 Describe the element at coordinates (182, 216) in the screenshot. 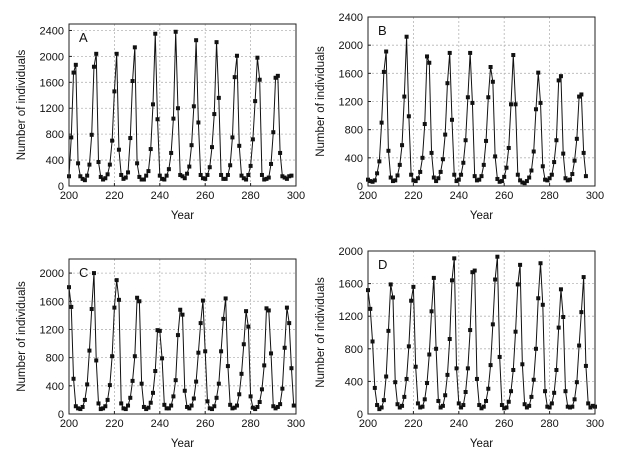

I see `x-axis-label: Year` at that location.